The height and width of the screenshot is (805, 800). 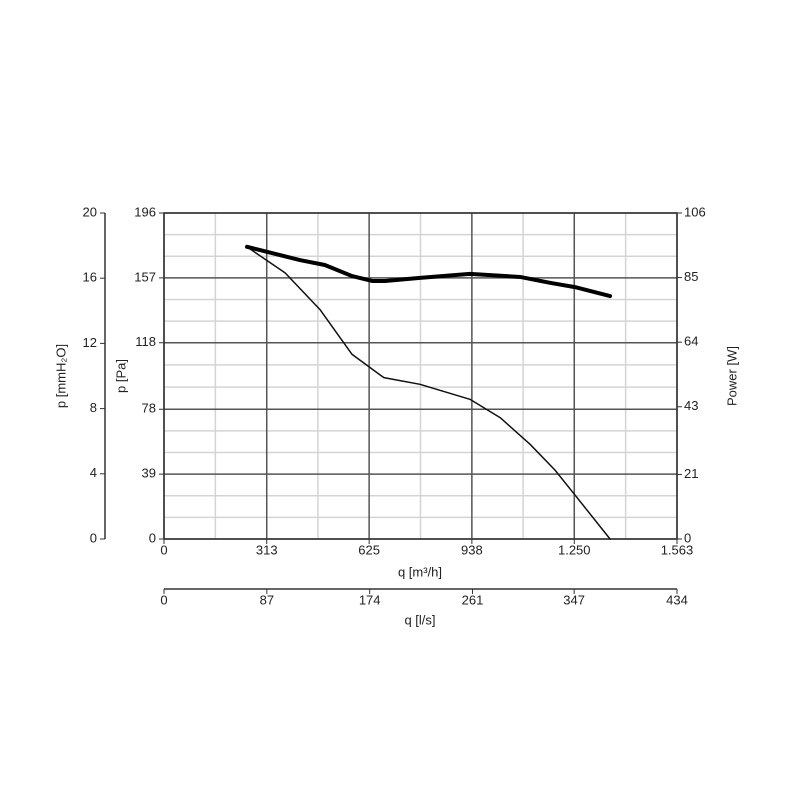 What do you see at coordinates (695, 211) in the screenshot?
I see `y2-tick-label: 106` at bounding box center [695, 211].